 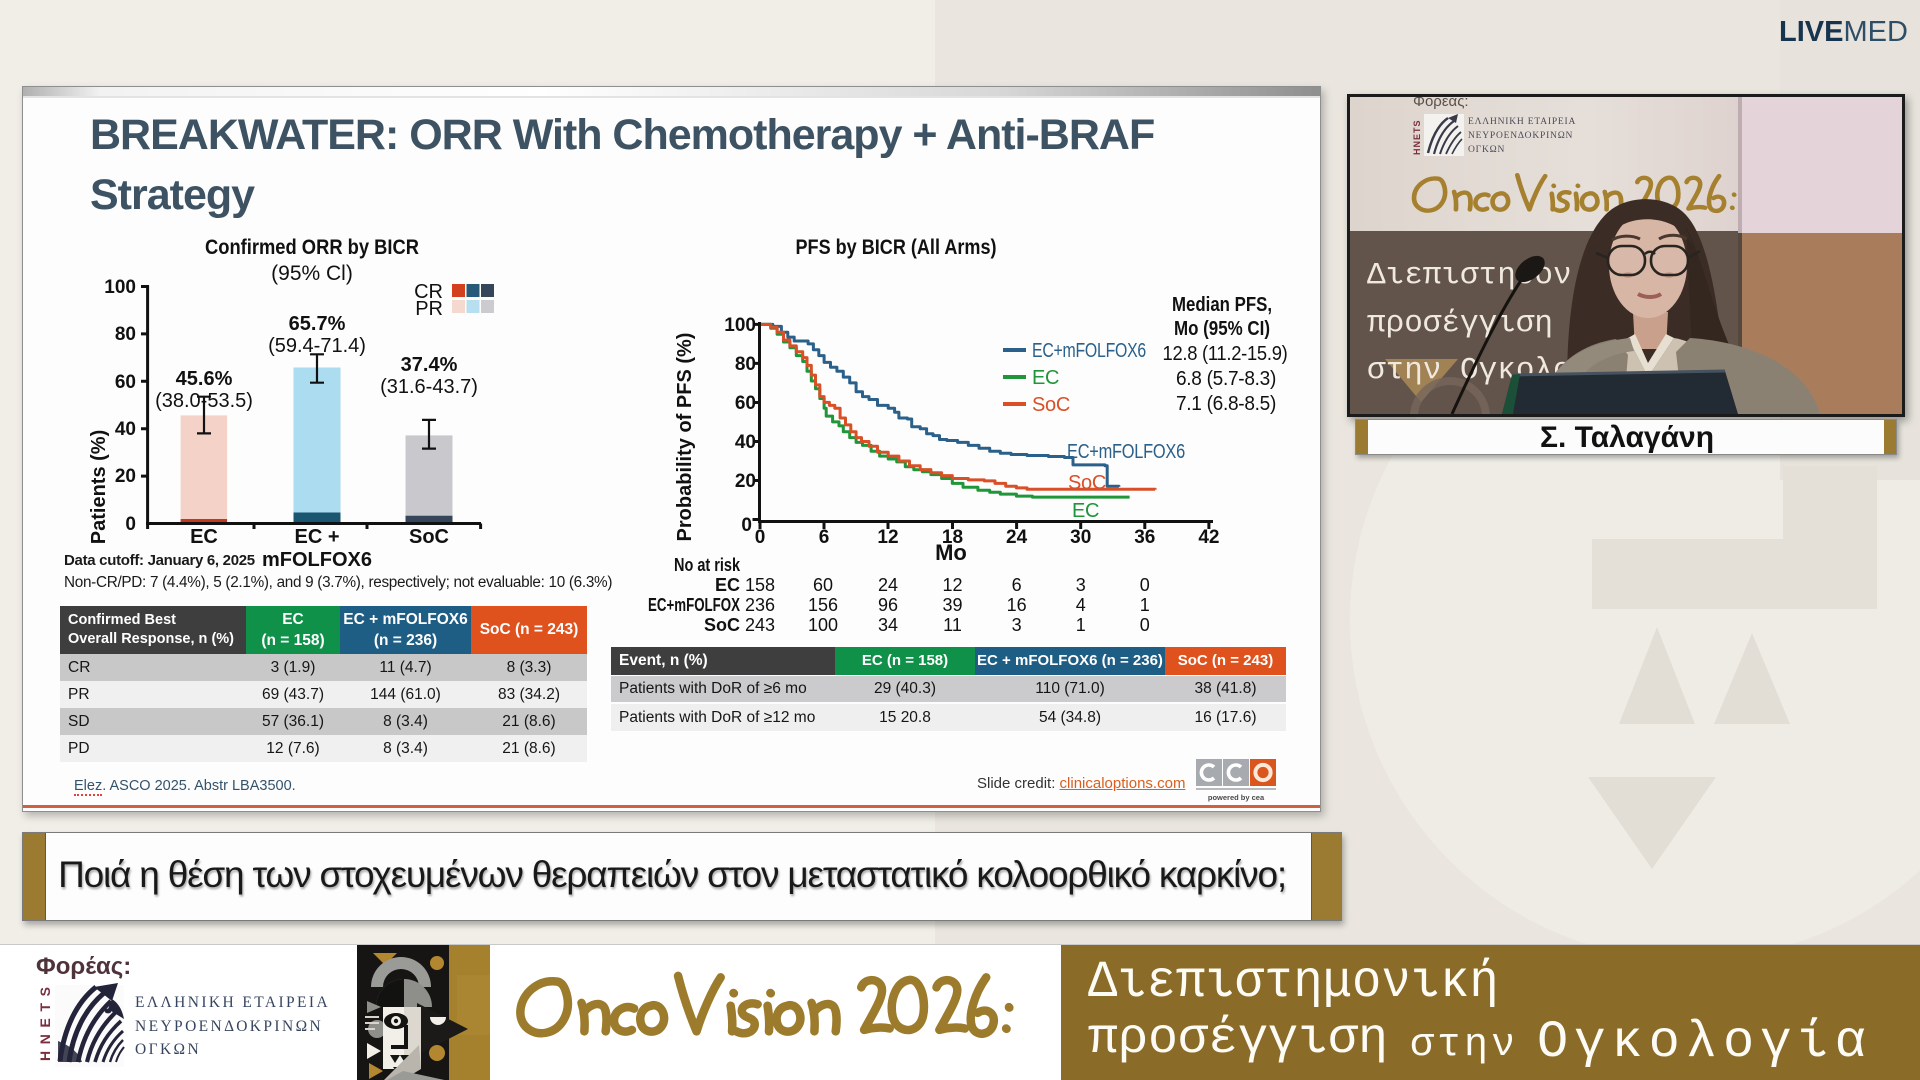 I want to click on svg-text: 243, so click(x=760, y=625).